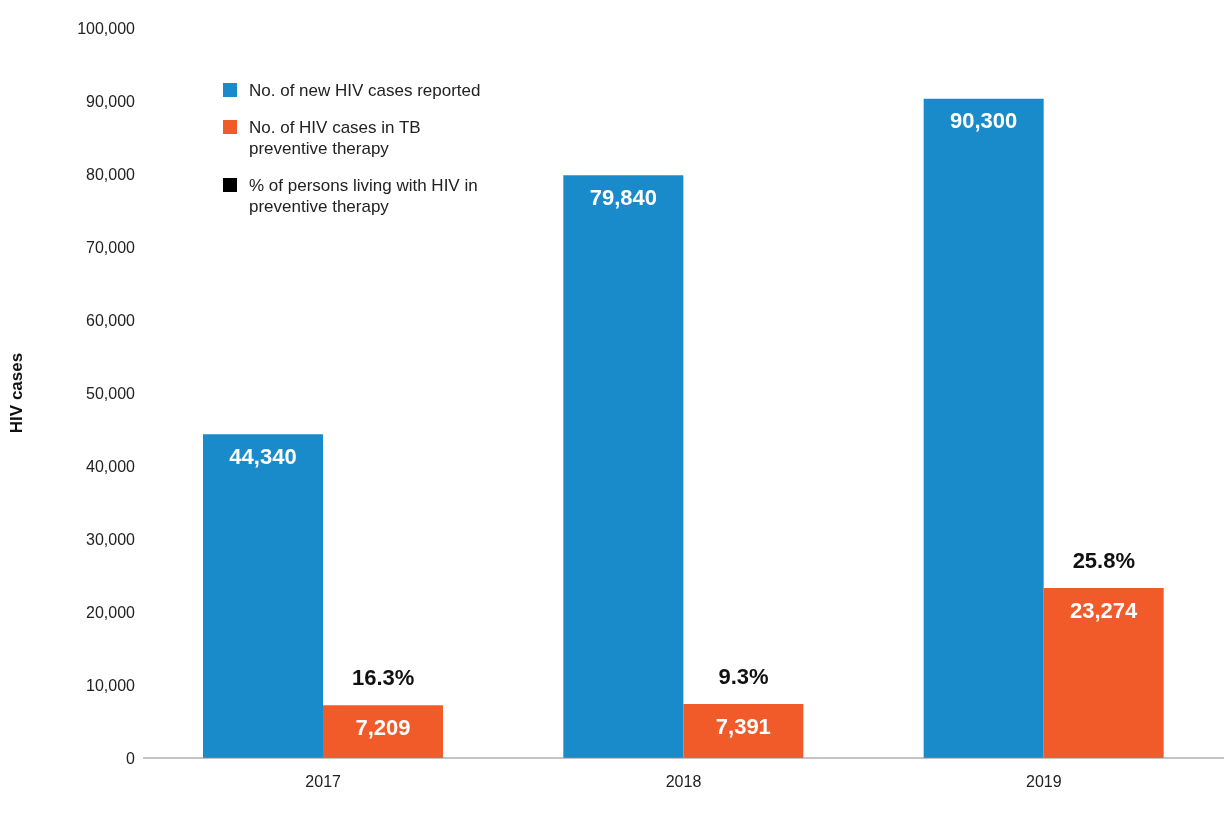 The width and height of the screenshot is (1232, 821). Describe the element at coordinates (984, 121) in the screenshot. I see `data-label: 90,300` at that location.